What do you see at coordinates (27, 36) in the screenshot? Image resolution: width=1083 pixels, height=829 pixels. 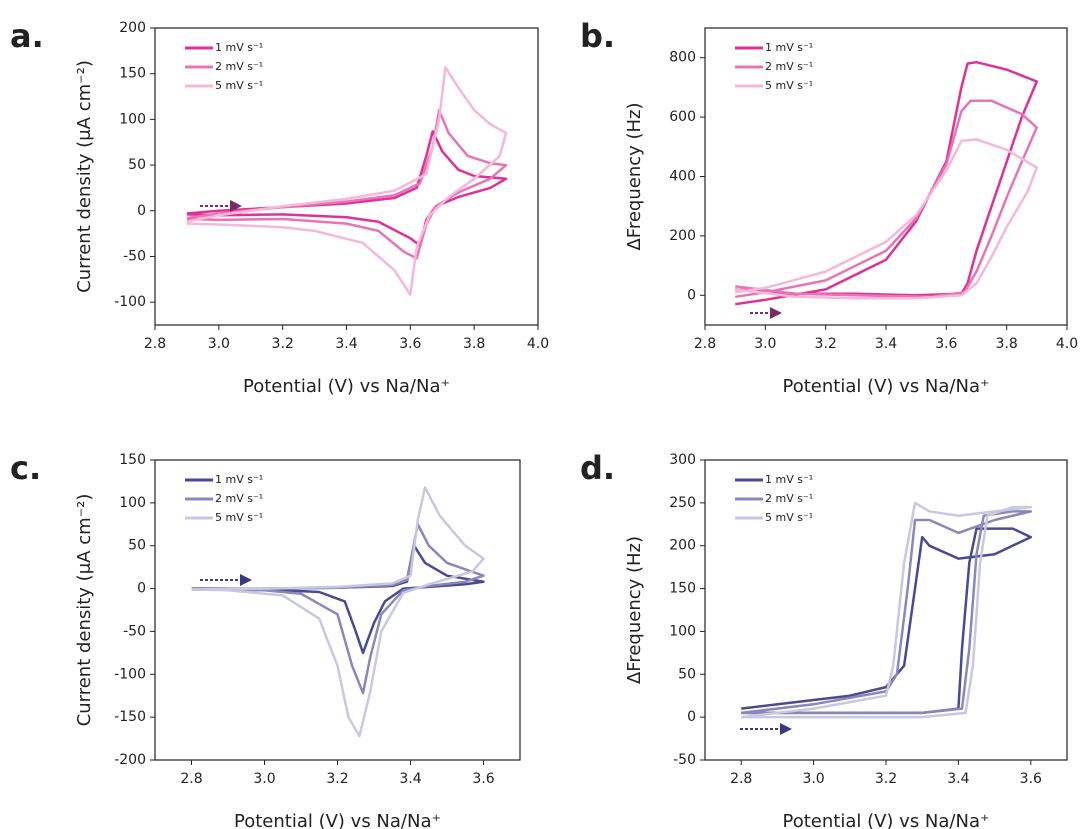 I see `panel-label: a.` at bounding box center [27, 36].